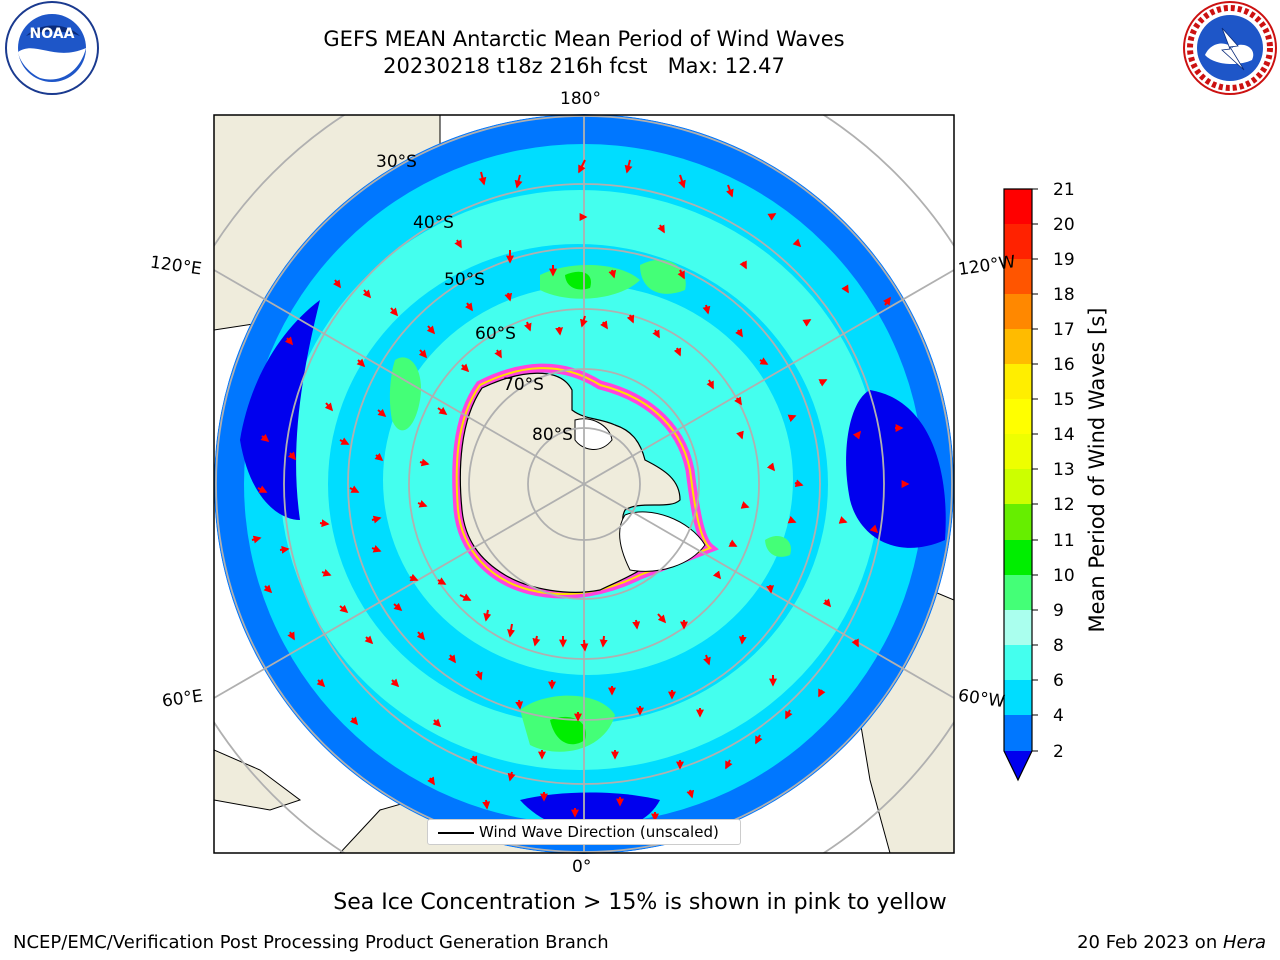 Image resolution: width=1280 pixels, height=960 pixels. Describe the element at coordinates (1064, 435) in the screenshot. I see `colorbar-tick: 14` at that location.